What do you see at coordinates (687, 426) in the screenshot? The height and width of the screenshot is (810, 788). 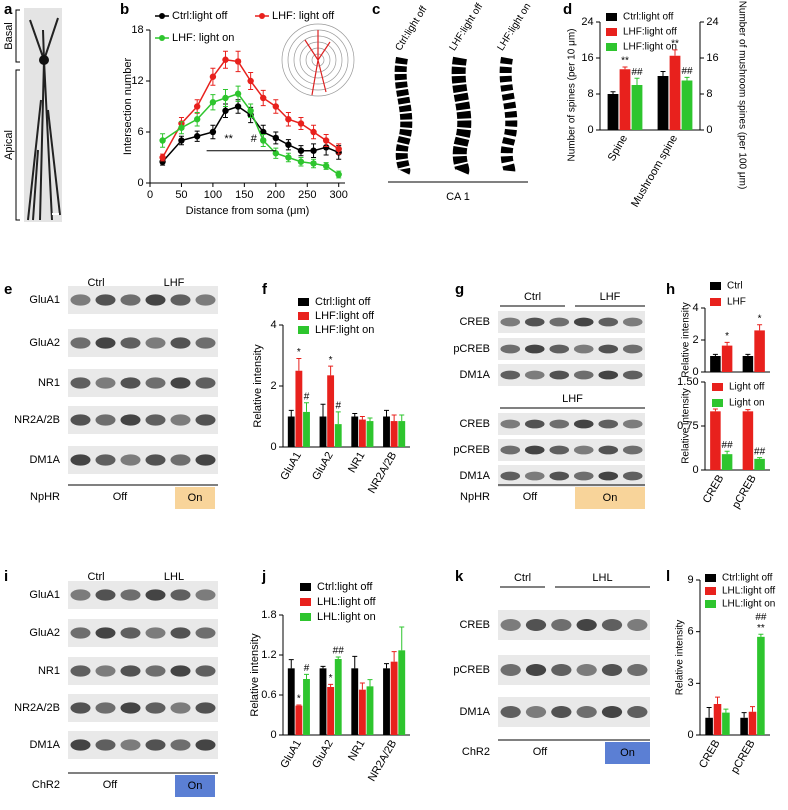 I see `y-tick-label: 0.75` at bounding box center [687, 426].